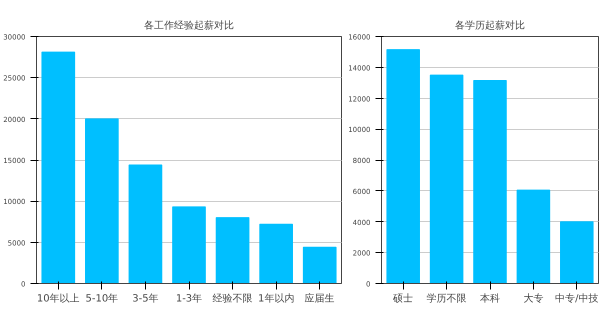 This screenshot has width=602, height=321. What do you see at coordinates (232, 298) in the screenshot?
I see `x-tick-label: 经验不限` at bounding box center [232, 298].